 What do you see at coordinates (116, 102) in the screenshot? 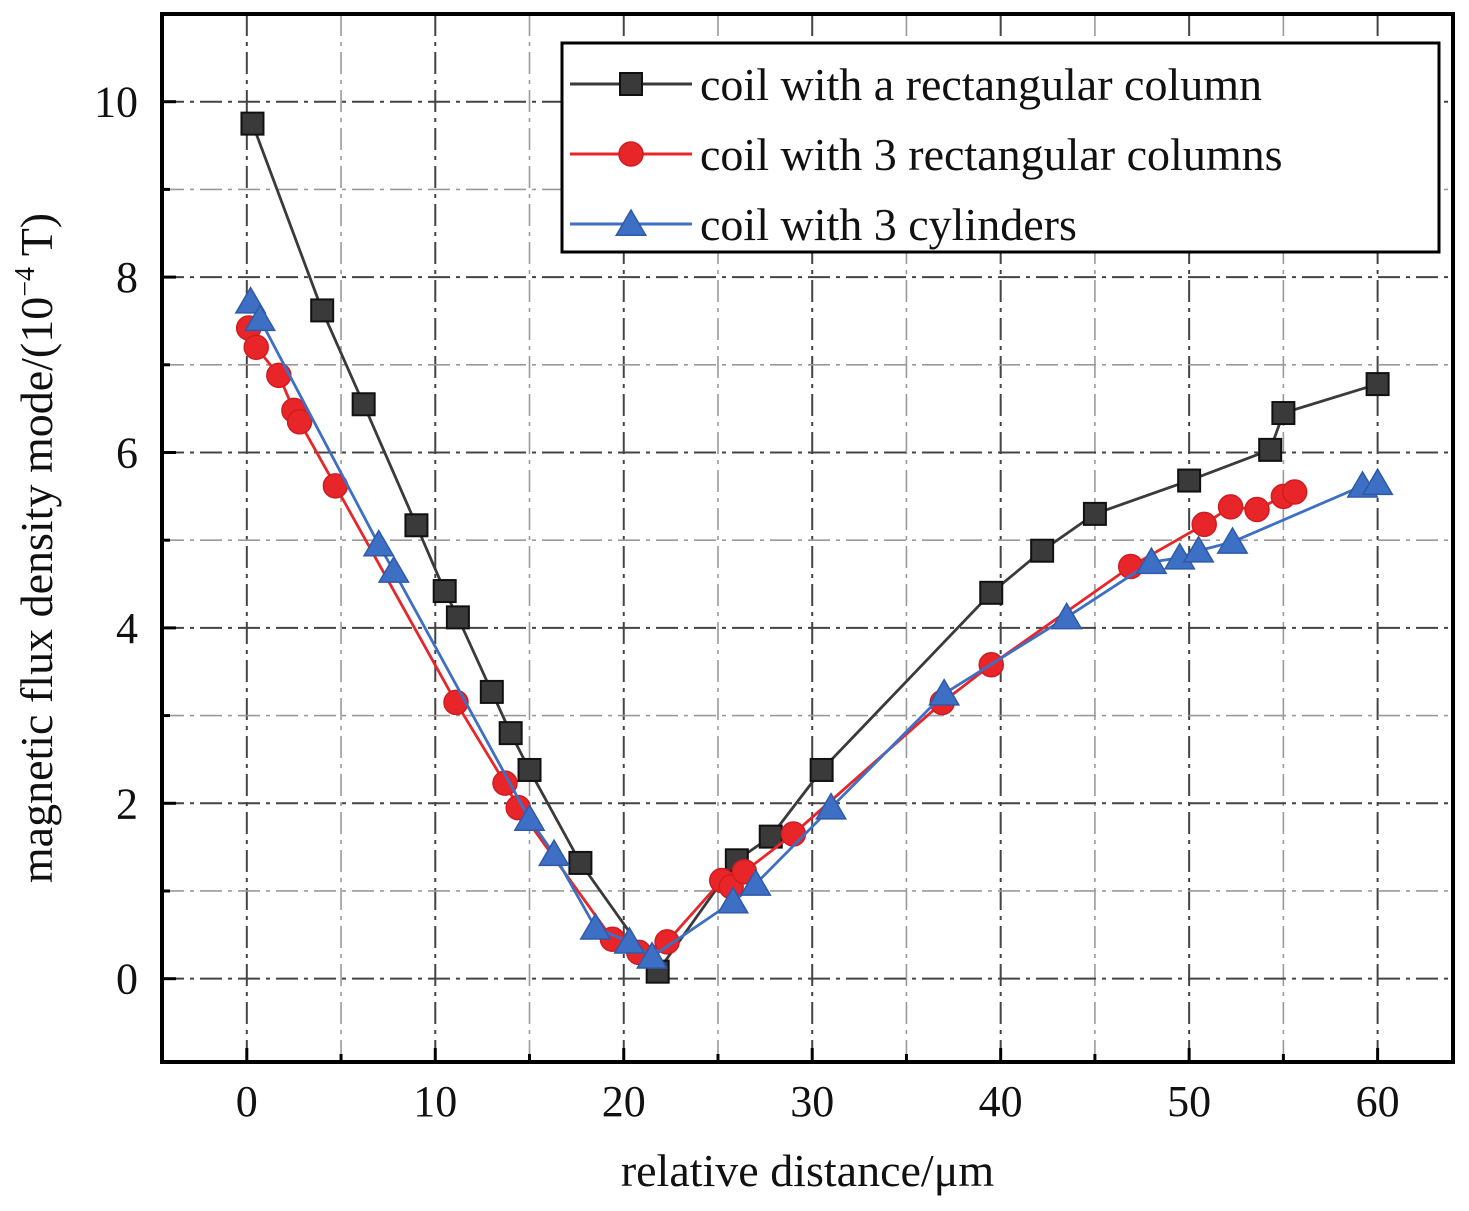
I see `y-tick-label: 10` at bounding box center [116, 102].